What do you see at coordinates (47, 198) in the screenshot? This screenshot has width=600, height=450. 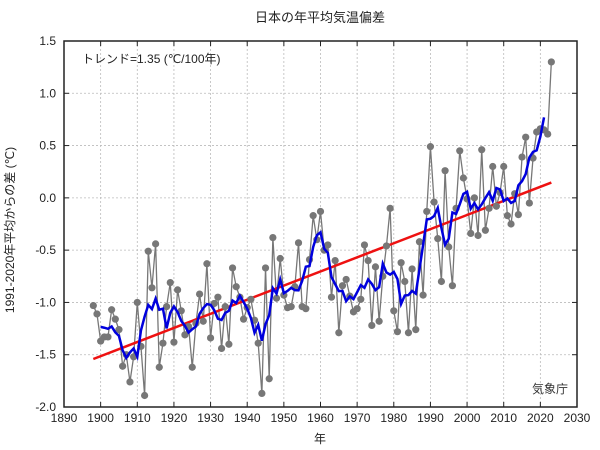 I see `y-tick-label: 0.0` at bounding box center [47, 198].